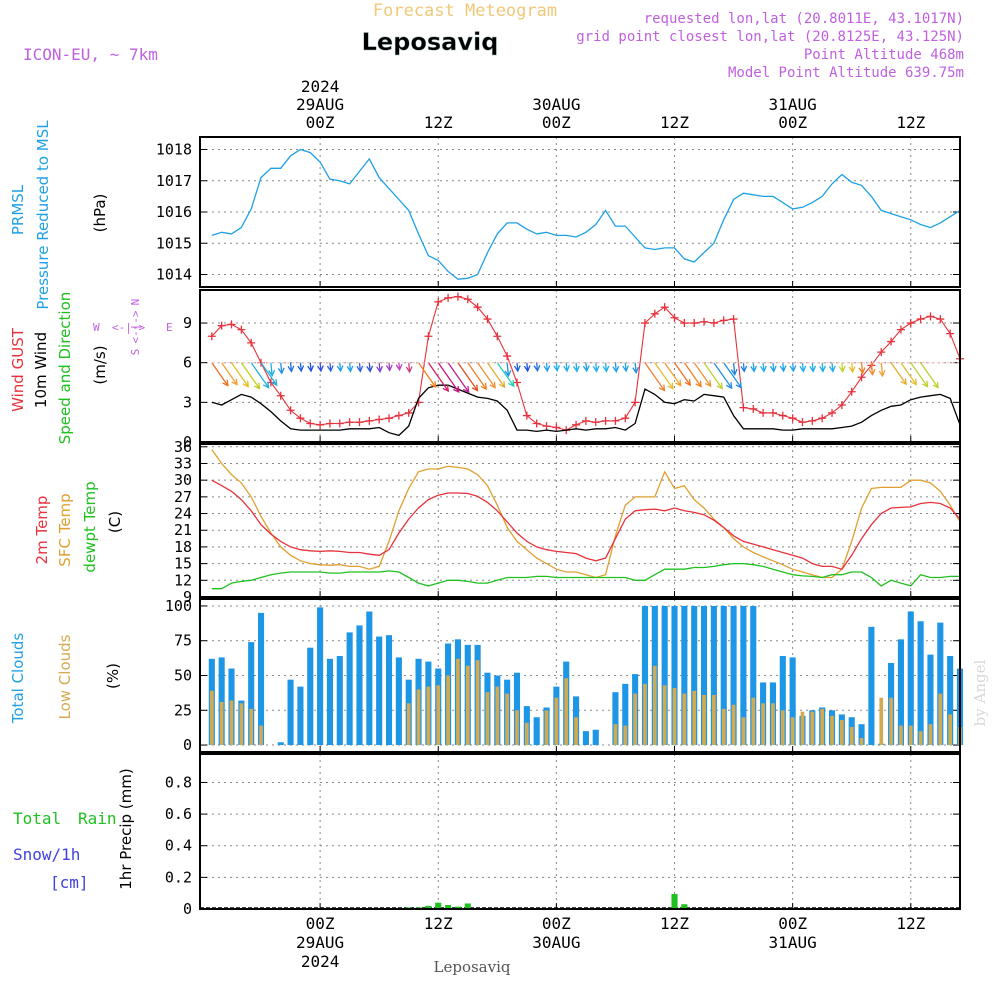  What do you see at coordinates (183, 497) in the screenshot?
I see `temp-ytick-label-6: 27` at bounding box center [183, 497].